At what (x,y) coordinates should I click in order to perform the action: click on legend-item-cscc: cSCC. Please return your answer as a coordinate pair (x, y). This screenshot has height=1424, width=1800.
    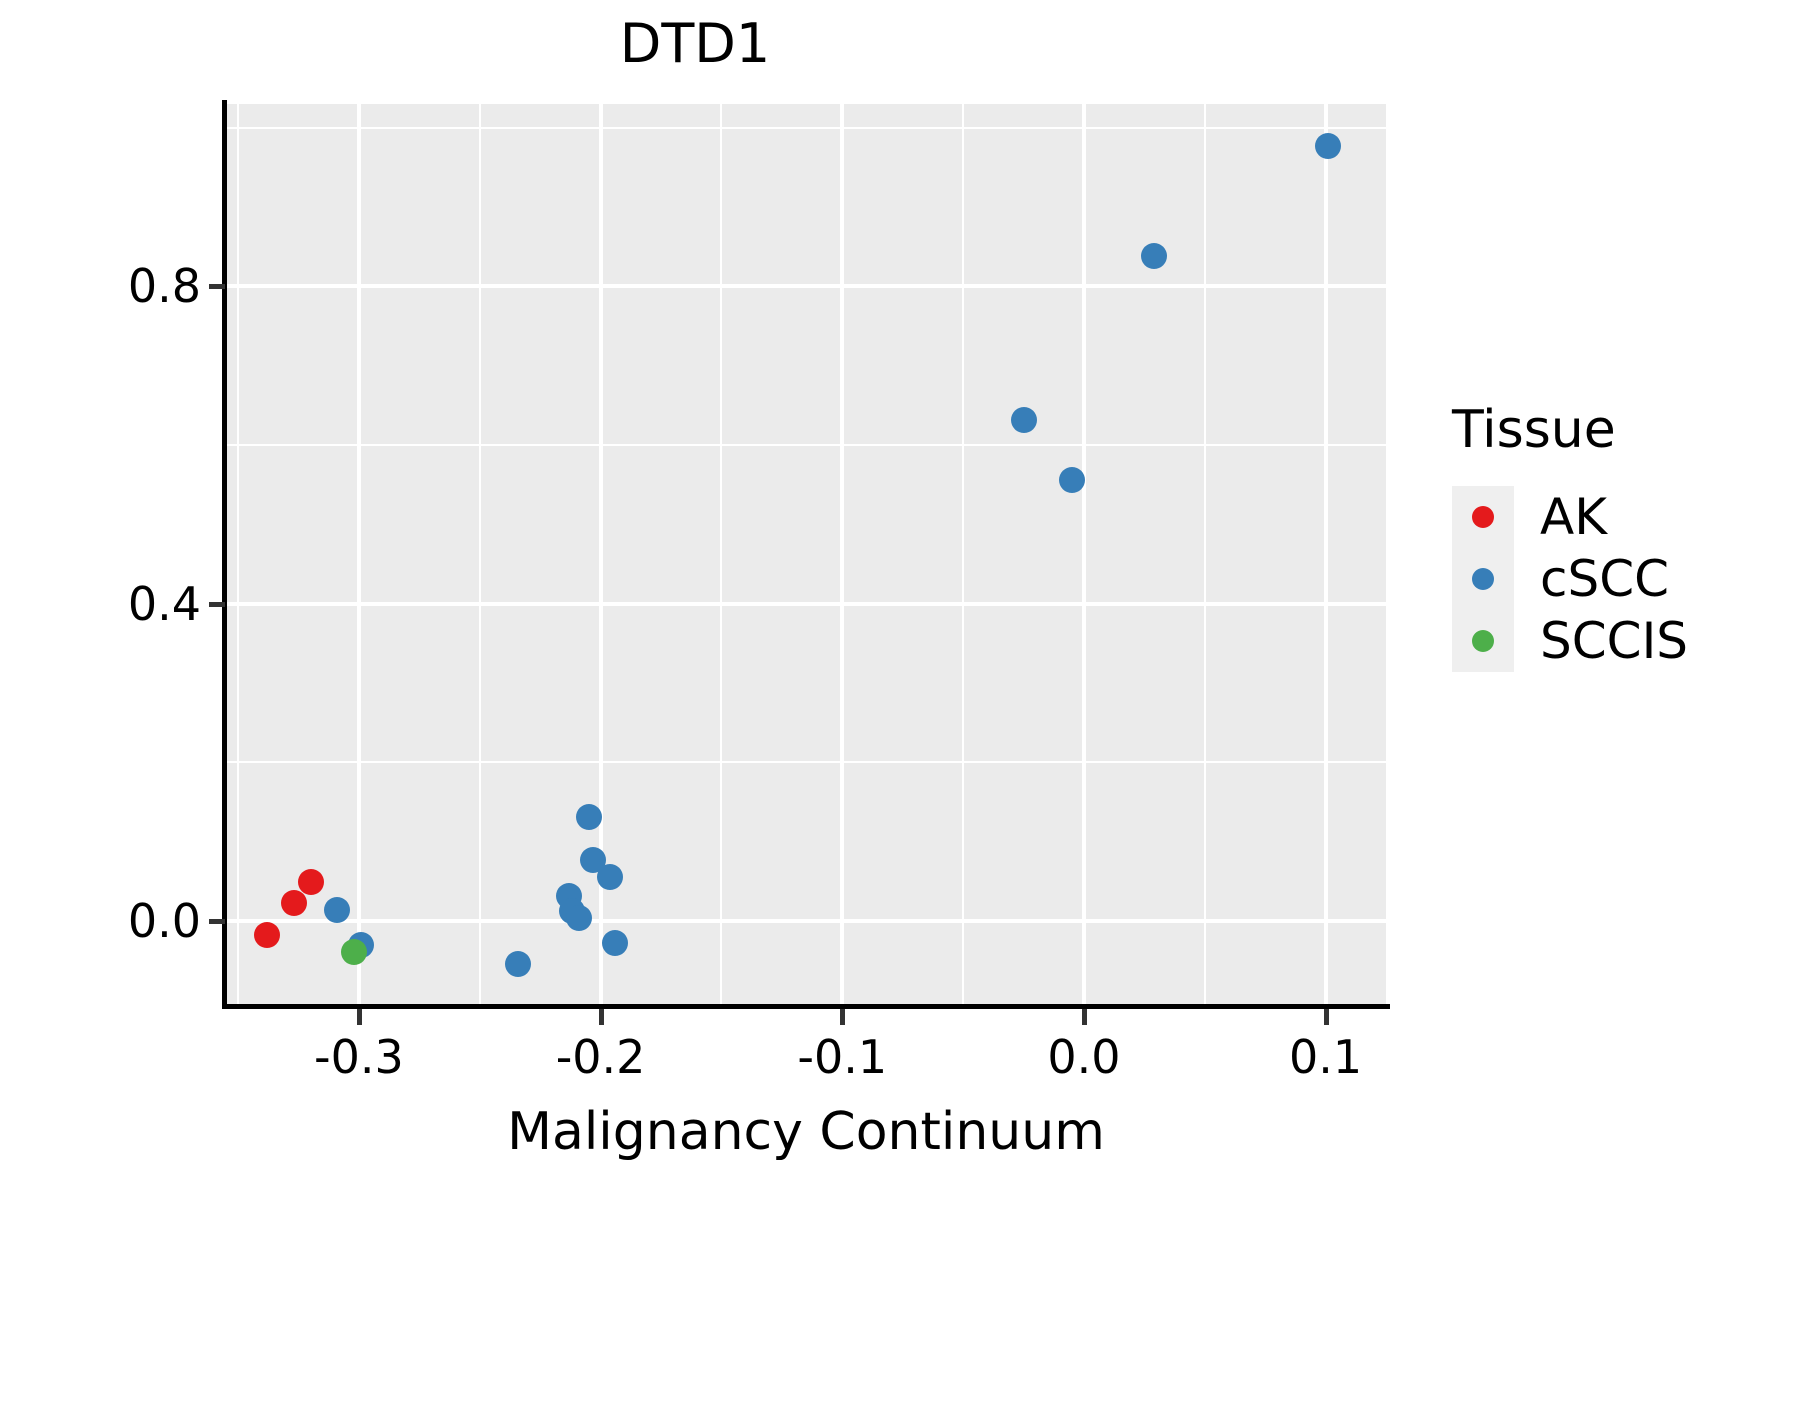
    Looking at the image, I should click on (1617, 579).